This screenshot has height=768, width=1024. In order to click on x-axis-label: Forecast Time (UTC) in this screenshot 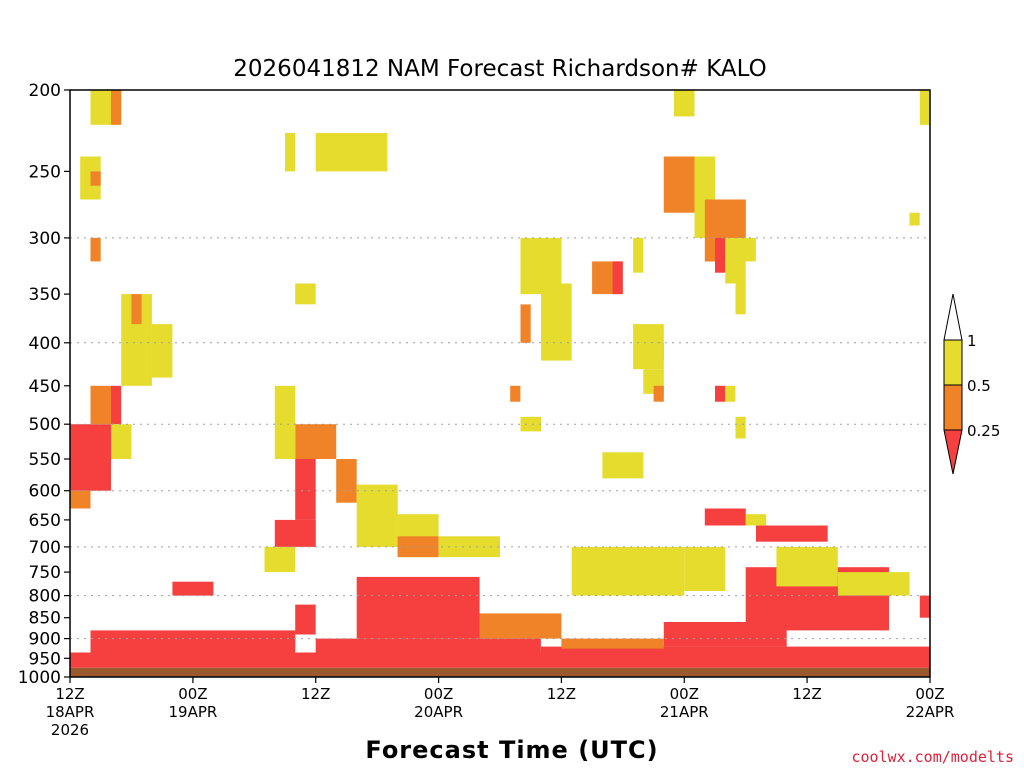, I will do `click(511, 750)`.